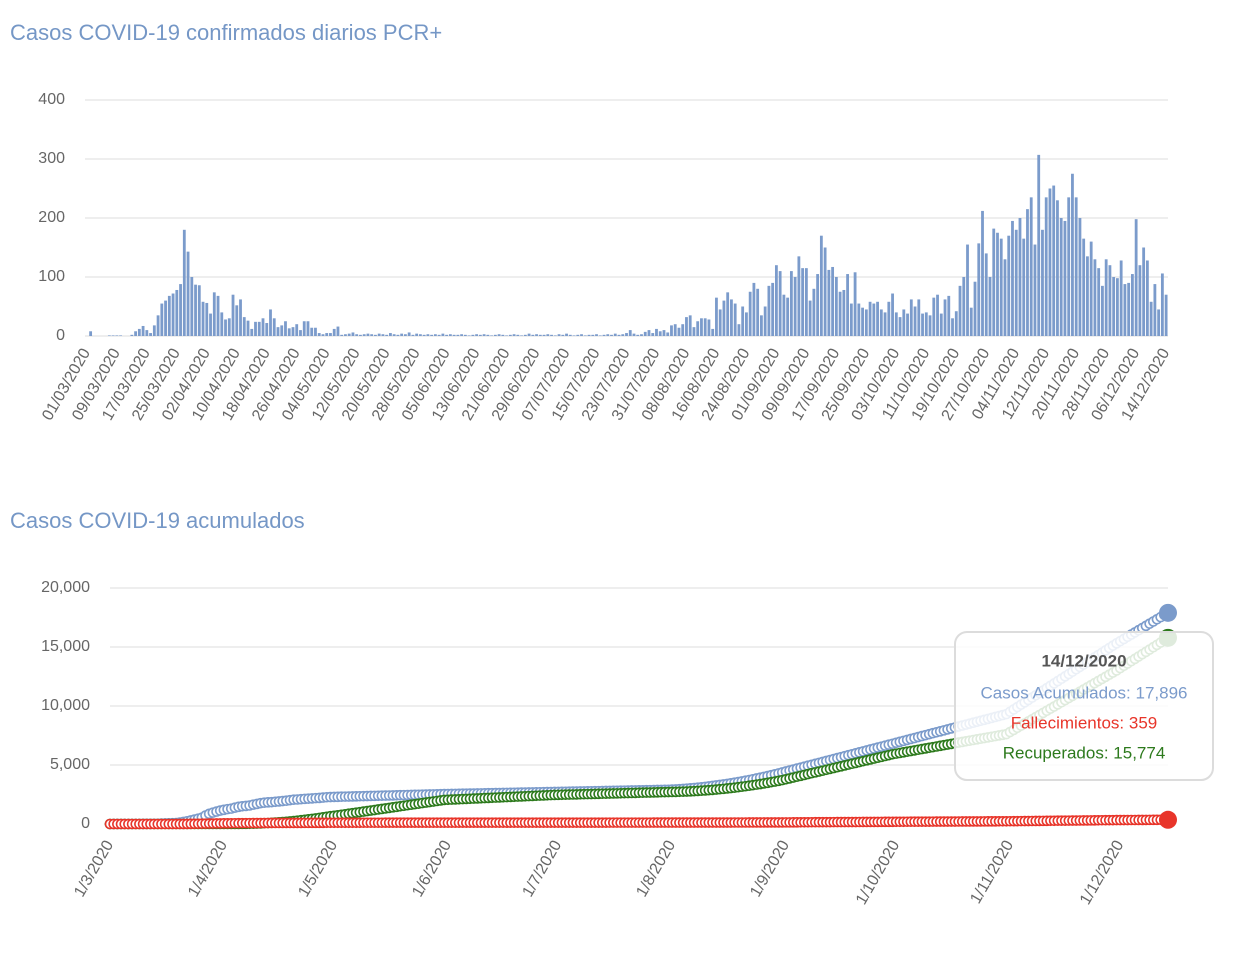 This screenshot has width=1238, height=974. I want to click on tooltip-box, so click(1084, 706).